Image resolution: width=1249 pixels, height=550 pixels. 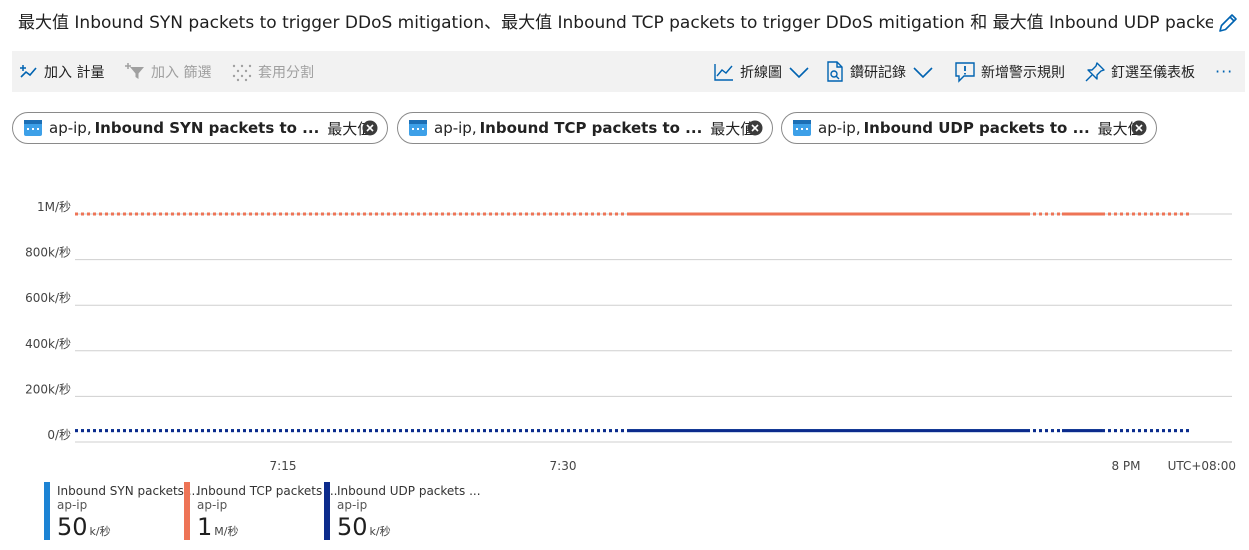 I want to click on metric-pill-syn: ap-ip, Inbound SYN packets to ... 最大值, so click(x=200, y=128).